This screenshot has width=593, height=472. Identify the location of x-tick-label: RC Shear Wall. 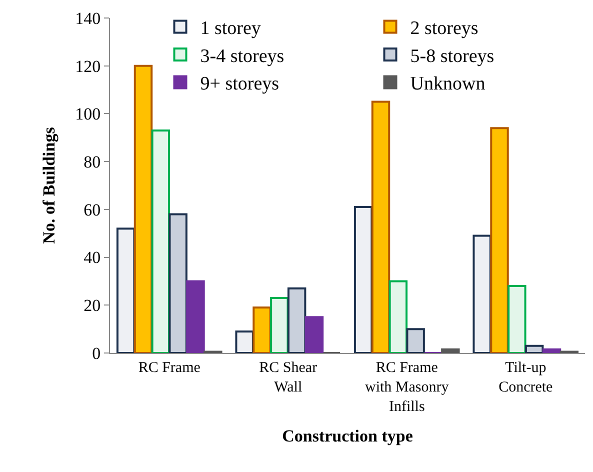
(288, 378).